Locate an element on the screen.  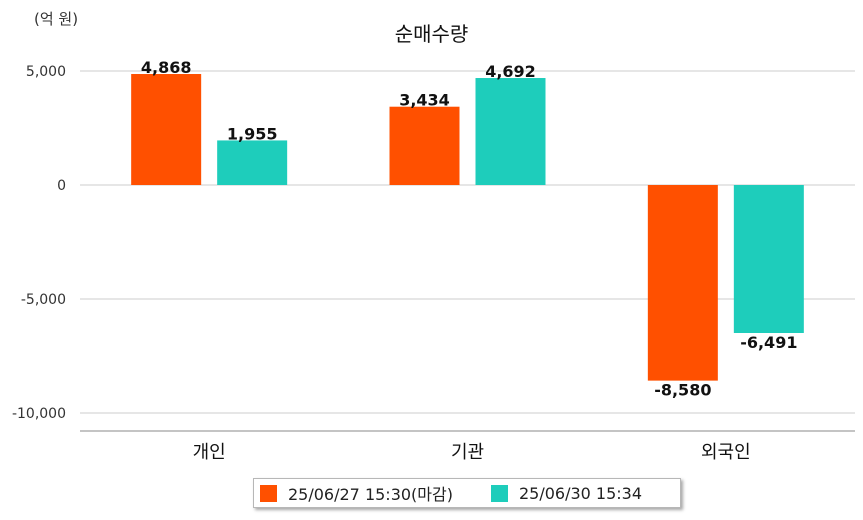
legend-label-series-1: 25/06/27 15:30(마감) is located at coordinates (370, 494).